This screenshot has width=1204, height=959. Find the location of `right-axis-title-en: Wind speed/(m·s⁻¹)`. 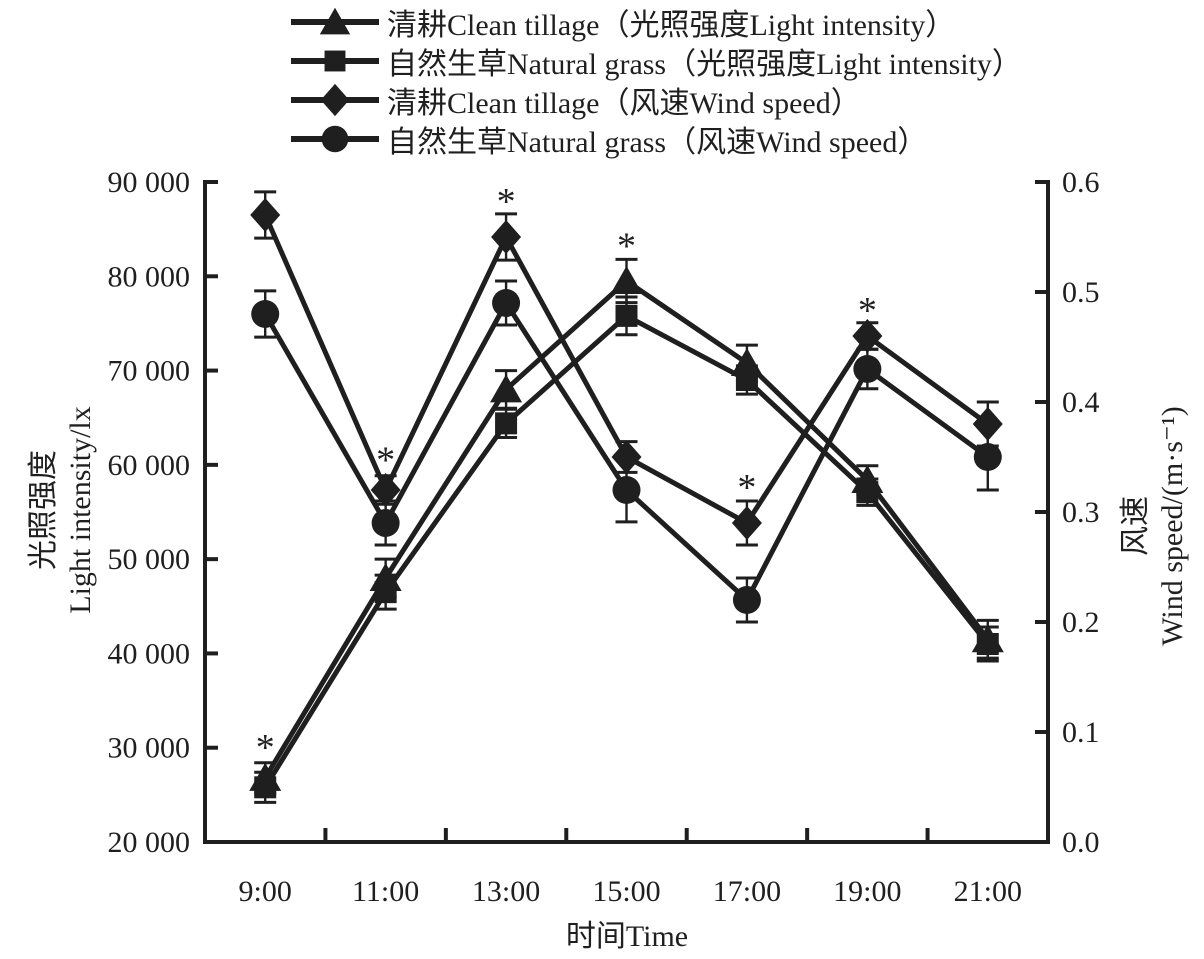

right-axis-title-en: Wind speed/(m·s⁻¹) is located at coordinates (1172, 526).